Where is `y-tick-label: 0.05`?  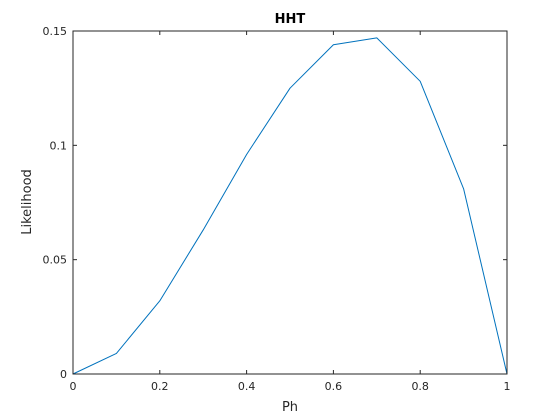 y-tick-label: 0.05 is located at coordinates (55, 260).